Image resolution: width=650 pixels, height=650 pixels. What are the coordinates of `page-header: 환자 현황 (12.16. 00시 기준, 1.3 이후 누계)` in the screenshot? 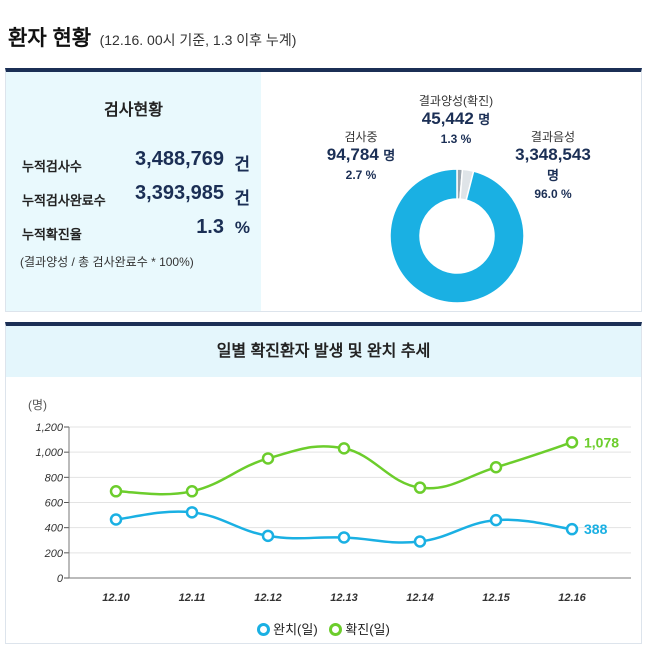 It's located at (152, 40).